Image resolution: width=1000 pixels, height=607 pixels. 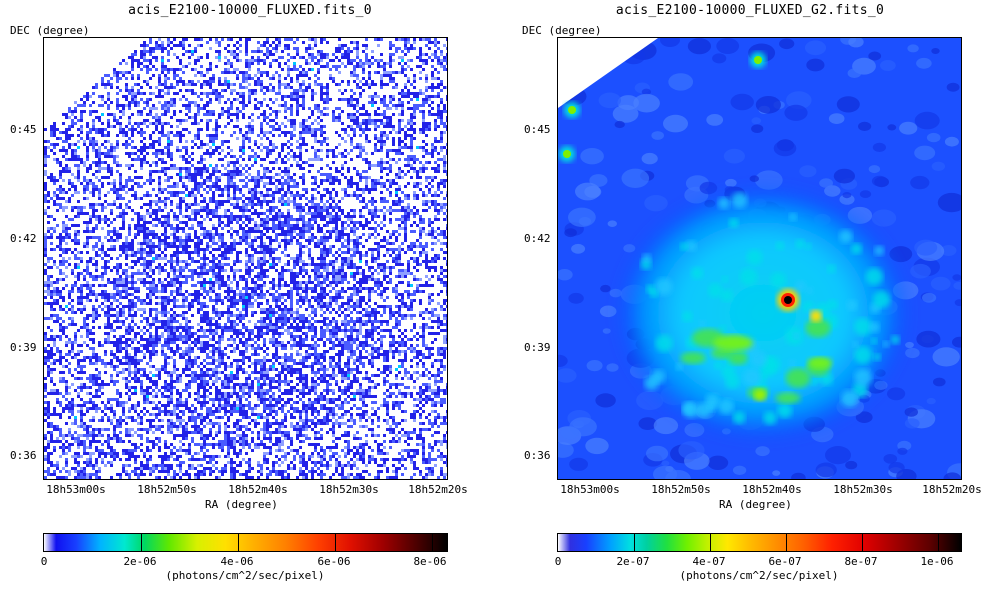 What do you see at coordinates (250, 10) in the screenshot?
I see `panel-title: acis_E2100-10000_FLUXED.fits_0` at bounding box center [250, 10].